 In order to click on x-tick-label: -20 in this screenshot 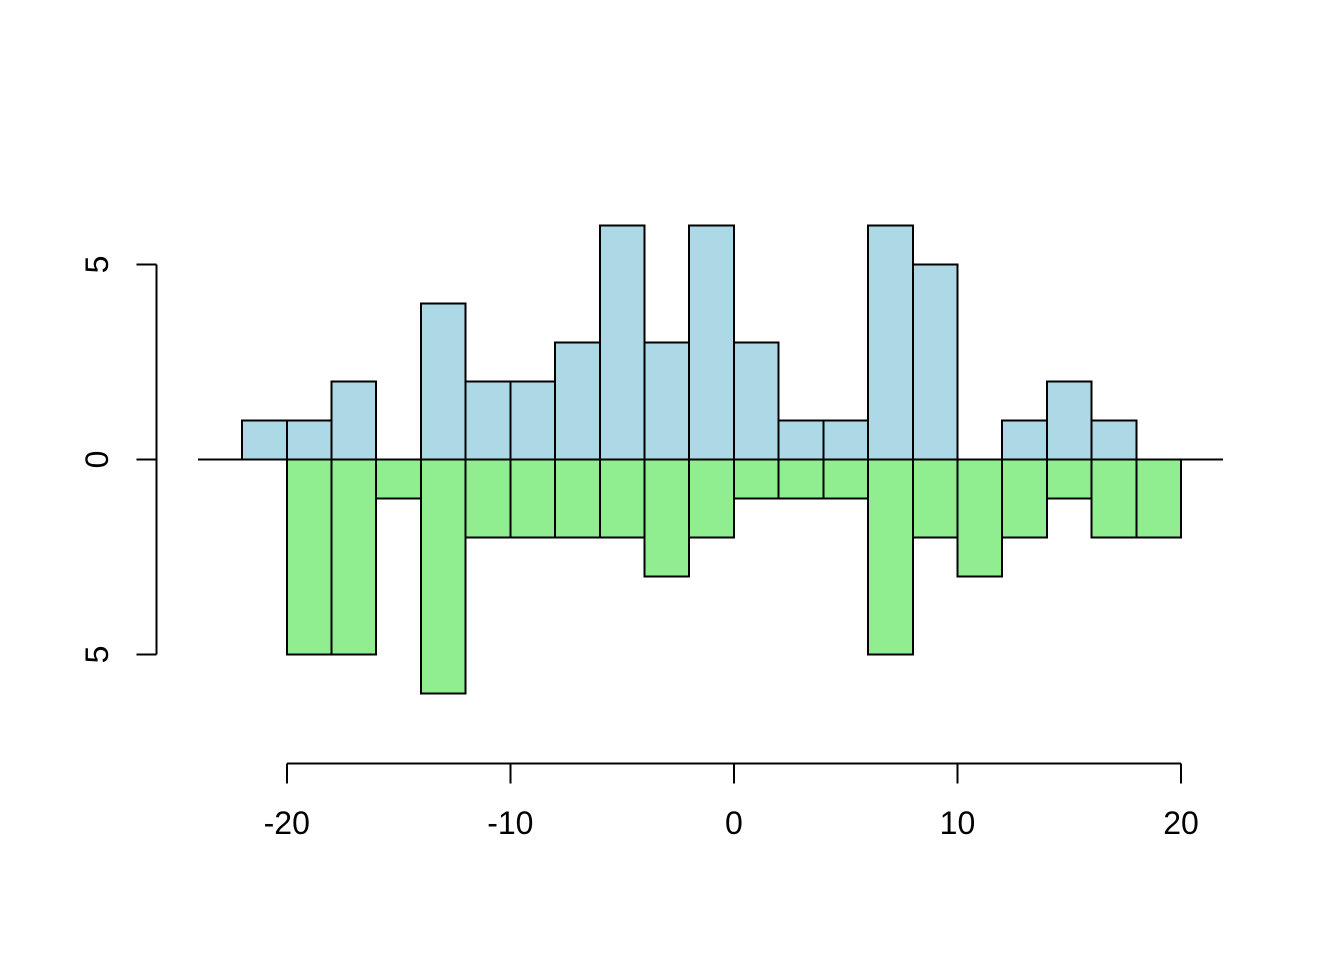, I will do `click(287, 823)`.